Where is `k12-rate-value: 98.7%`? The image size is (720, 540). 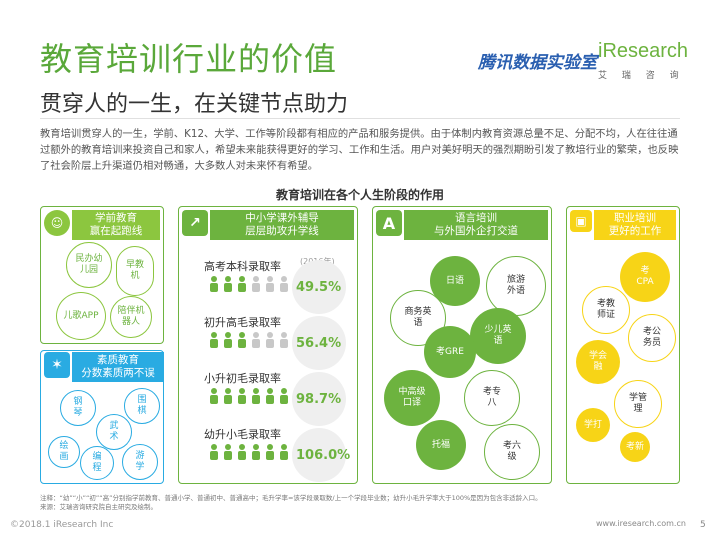 k12-rate-value: 98.7% is located at coordinates (319, 399).